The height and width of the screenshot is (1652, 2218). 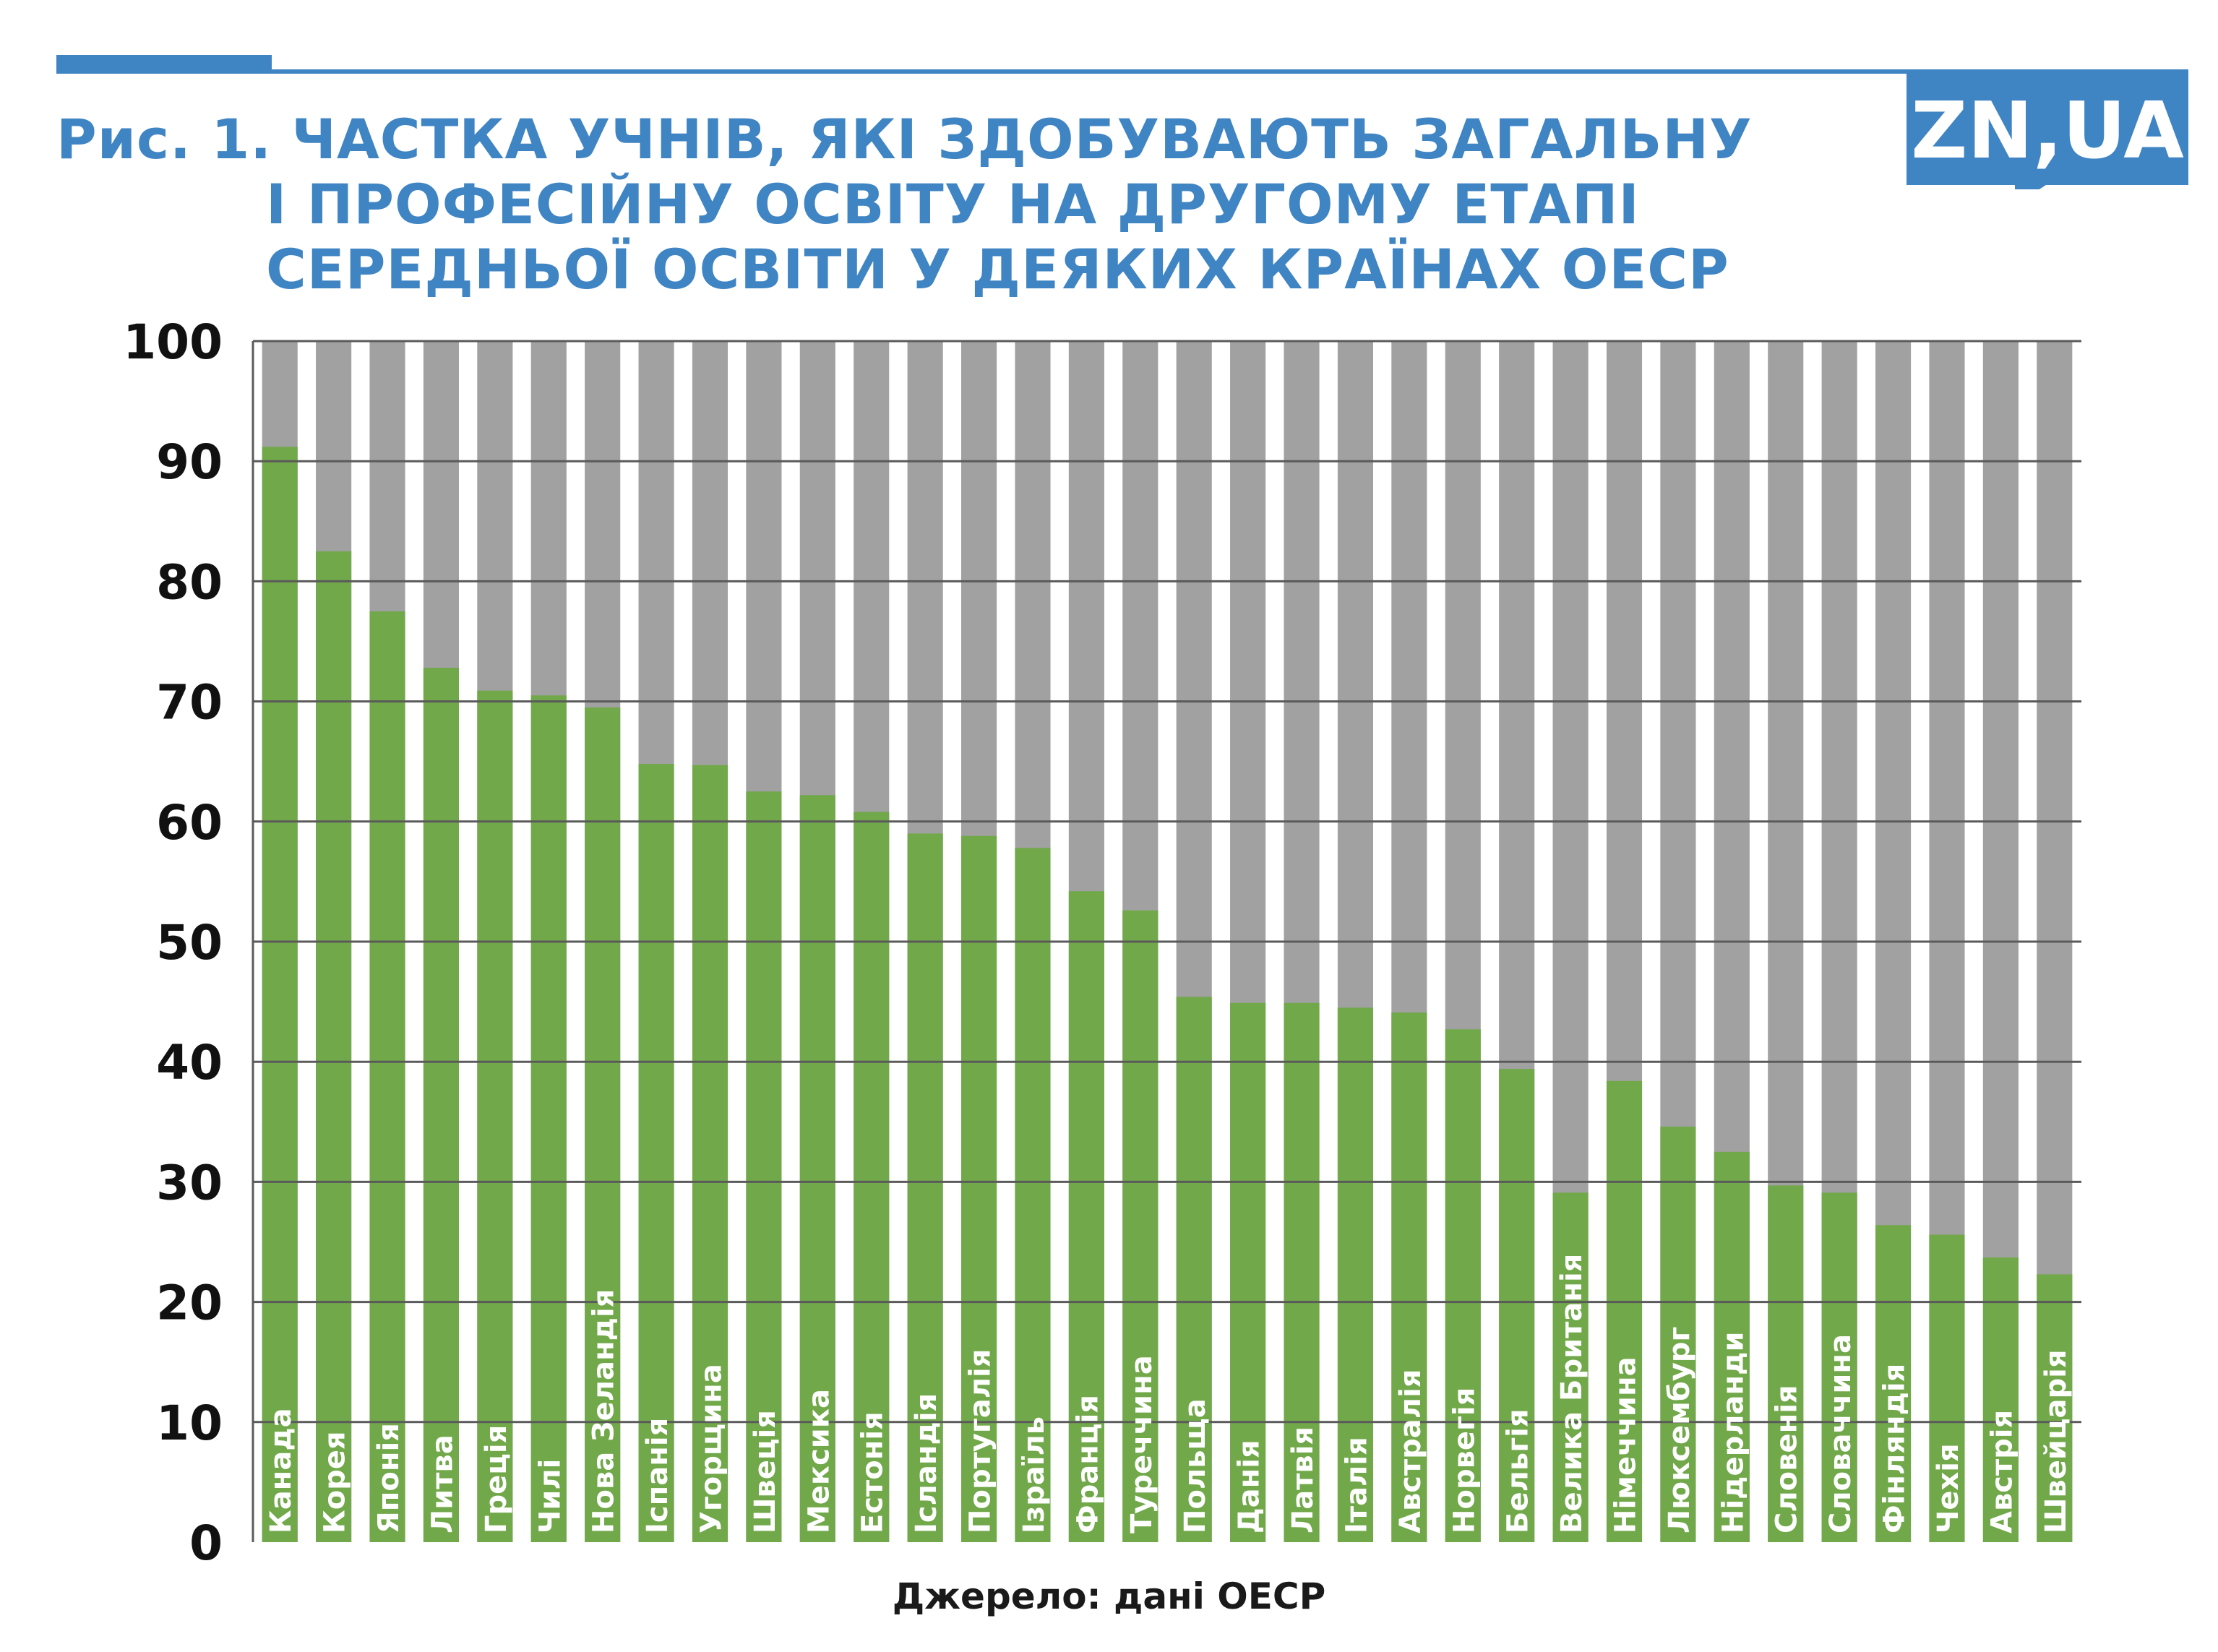 What do you see at coordinates (711, 1448) in the screenshot?
I see `category-label: Угорщина` at bounding box center [711, 1448].